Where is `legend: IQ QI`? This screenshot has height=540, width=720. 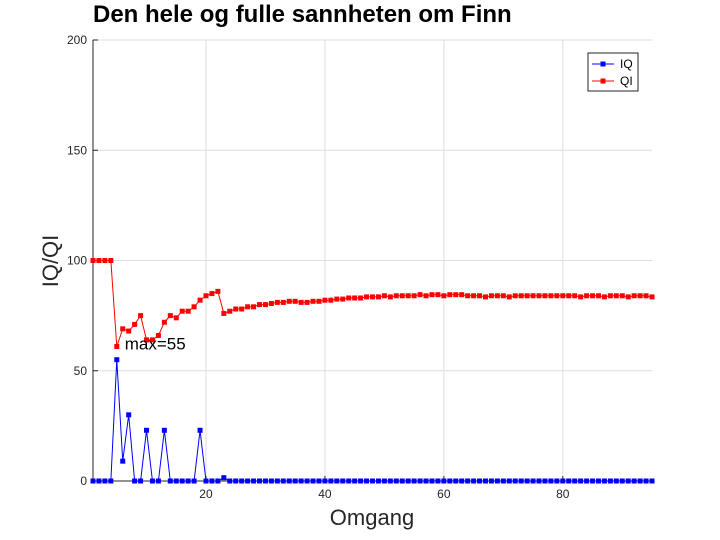 legend: IQ QI is located at coordinates (613, 72).